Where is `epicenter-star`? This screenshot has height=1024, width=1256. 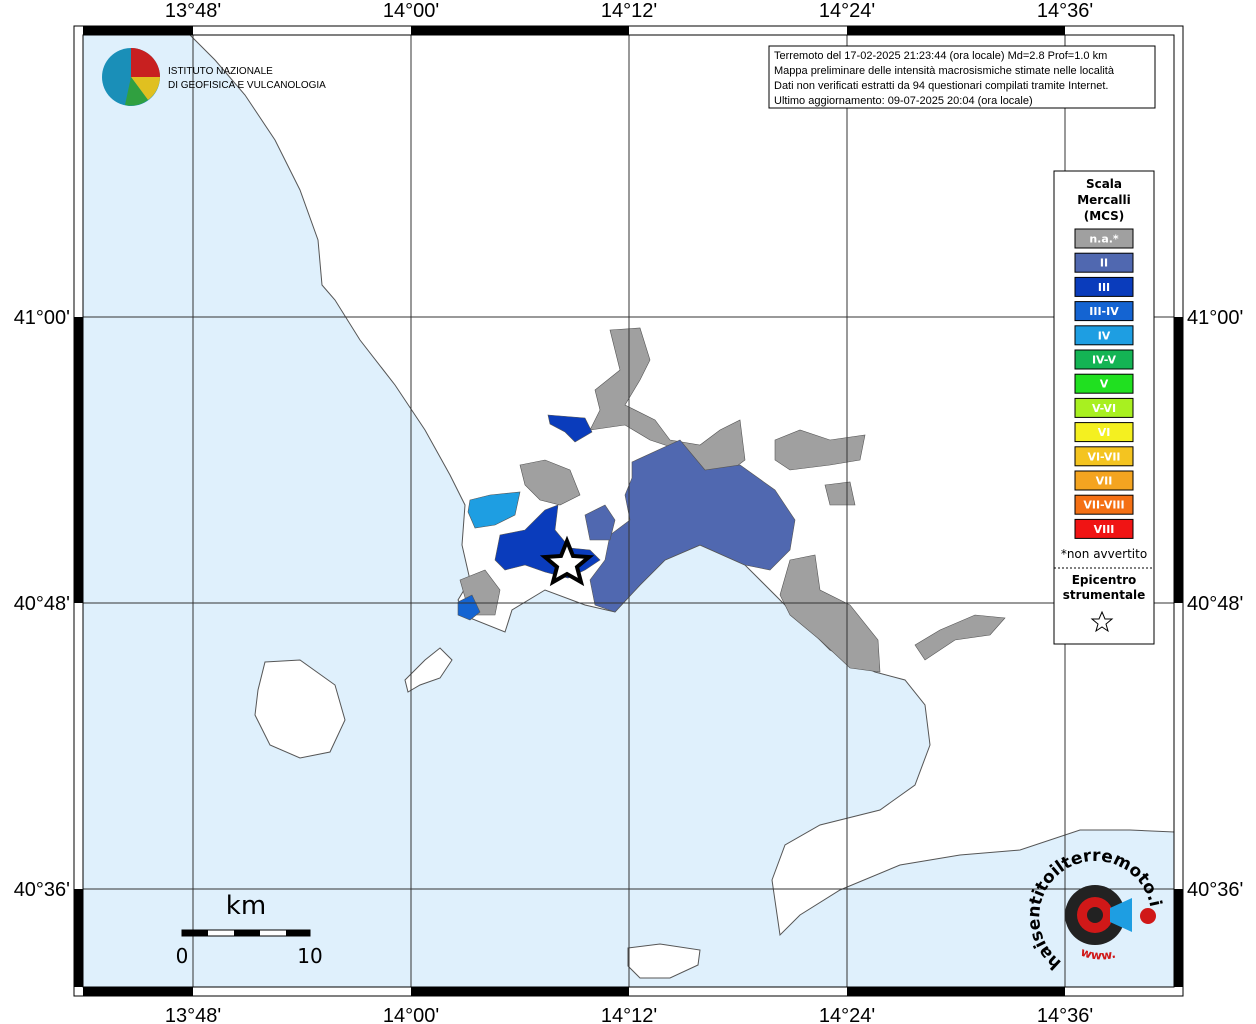 epicenter-star is located at coordinates (567, 561).